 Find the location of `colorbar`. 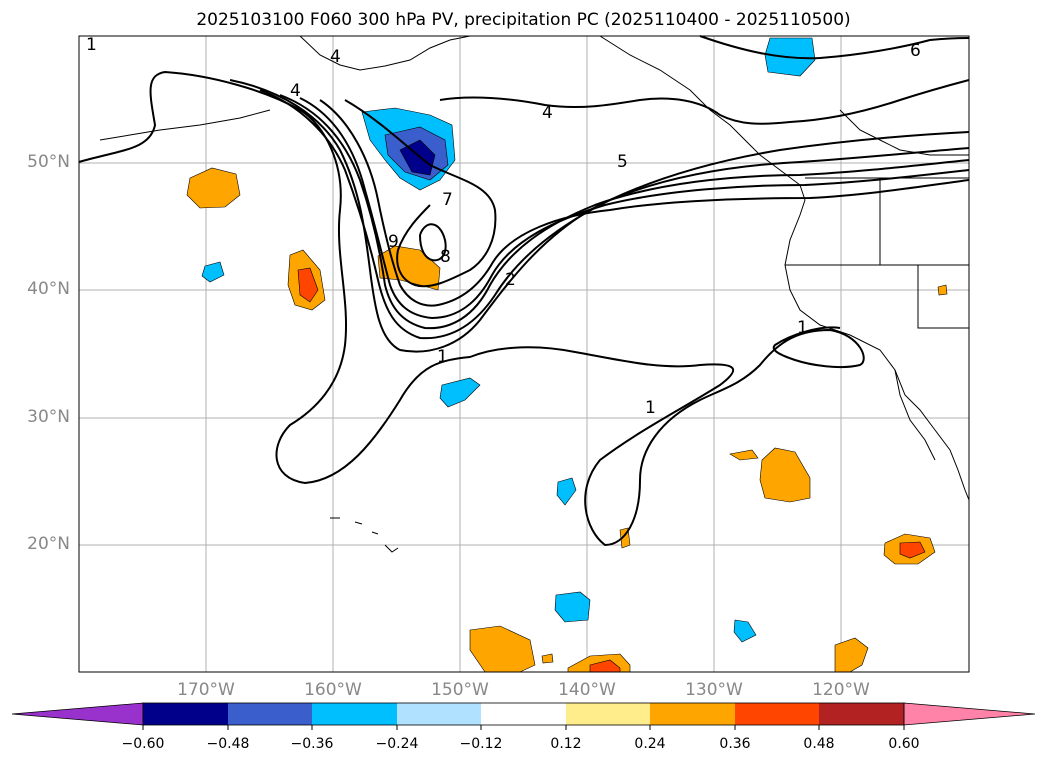

colorbar is located at coordinates (523, 716).